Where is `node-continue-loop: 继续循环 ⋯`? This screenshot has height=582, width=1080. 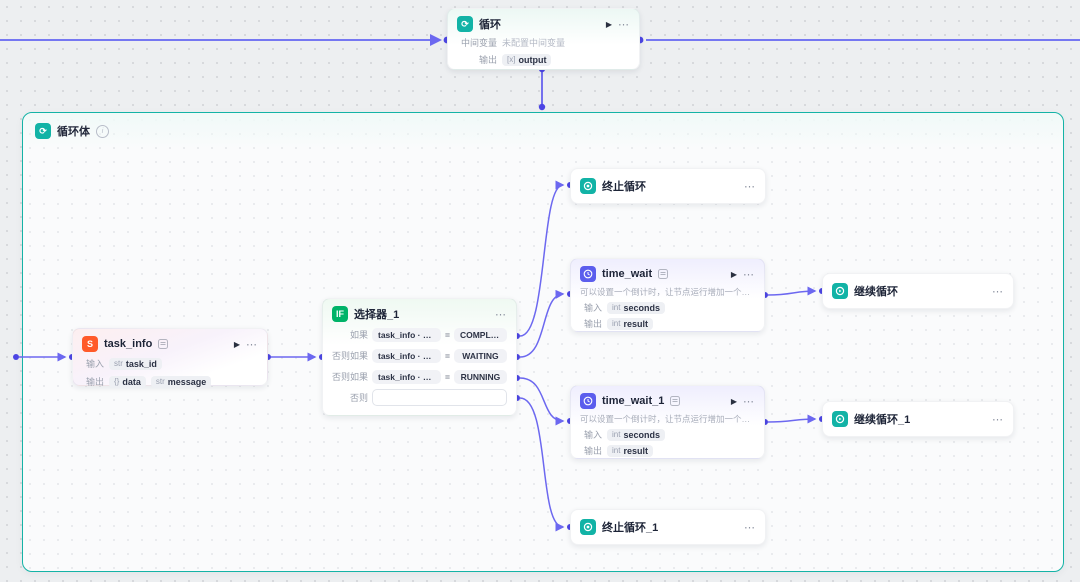 node-continue-loop: 继续循环 ⋯ is located at coordinates (918, 291).